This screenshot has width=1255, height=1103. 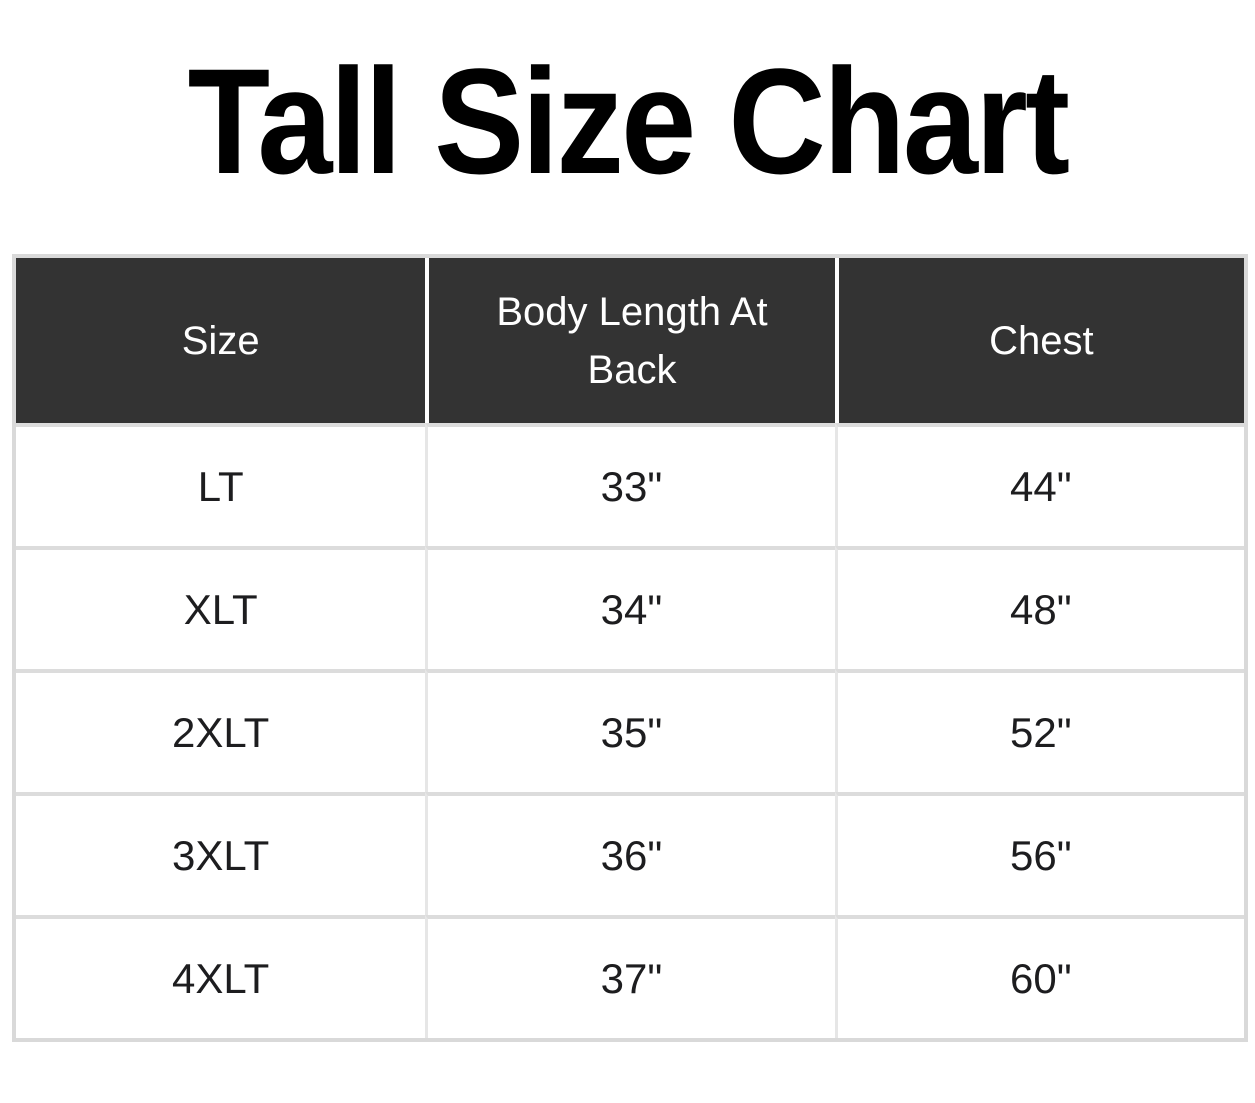 I want to click on size-cell: 4XLT, so click(x=221, y=976).